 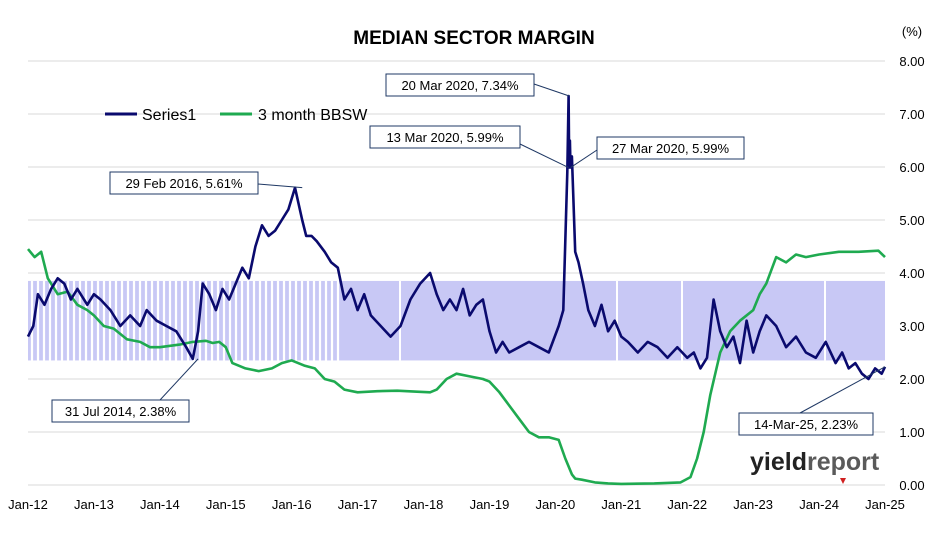 I want to click on y-tick-label: 3.00, so click(x=911, y=326).